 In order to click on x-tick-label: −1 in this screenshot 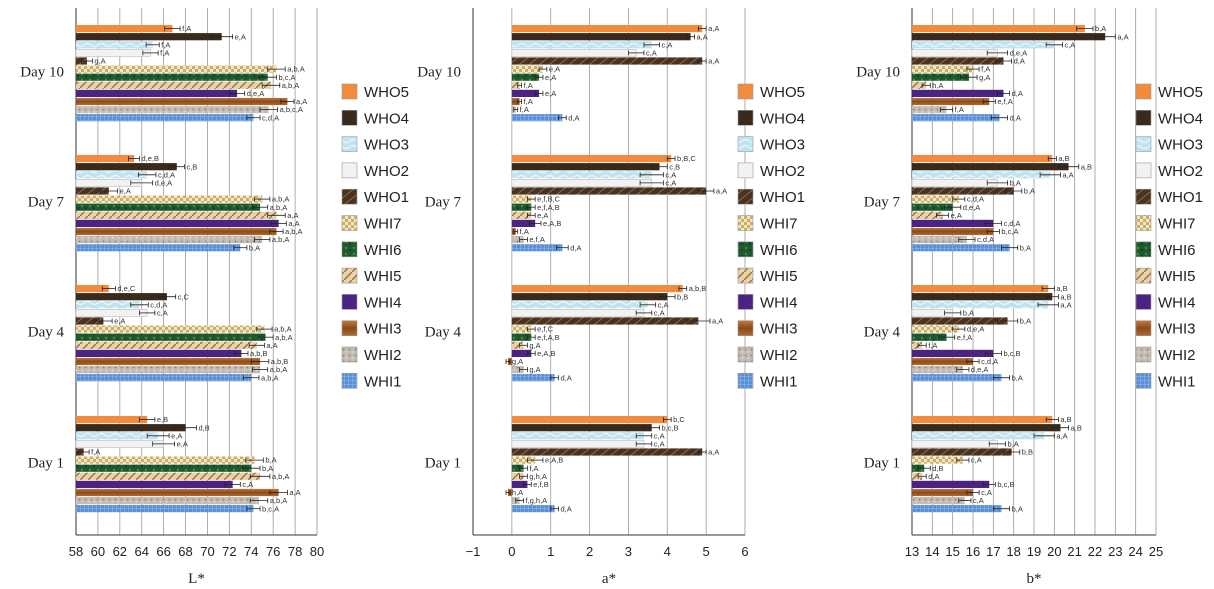, I will do `click(473, 551)`.